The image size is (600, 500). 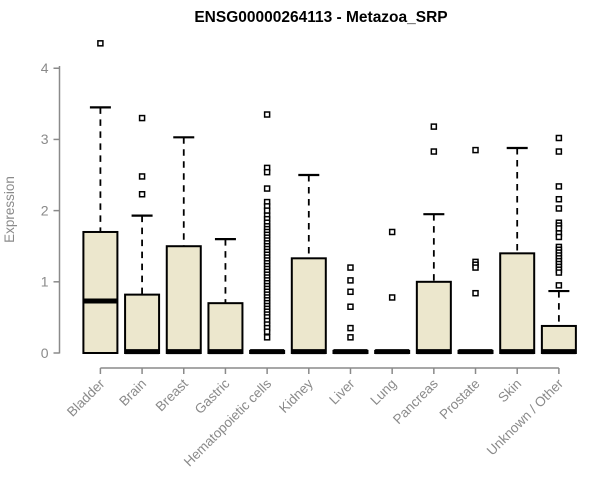 I want to click on boxplot-kidney, so click(x=308, y=264).